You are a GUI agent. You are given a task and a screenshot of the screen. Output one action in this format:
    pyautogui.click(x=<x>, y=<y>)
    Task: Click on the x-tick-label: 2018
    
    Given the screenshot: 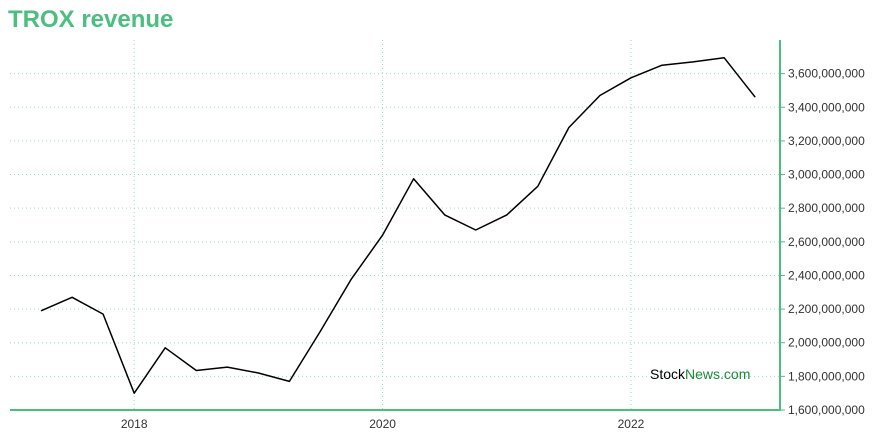 What is the action you would take?
    pyautogui.click(x=134, y=424)
    